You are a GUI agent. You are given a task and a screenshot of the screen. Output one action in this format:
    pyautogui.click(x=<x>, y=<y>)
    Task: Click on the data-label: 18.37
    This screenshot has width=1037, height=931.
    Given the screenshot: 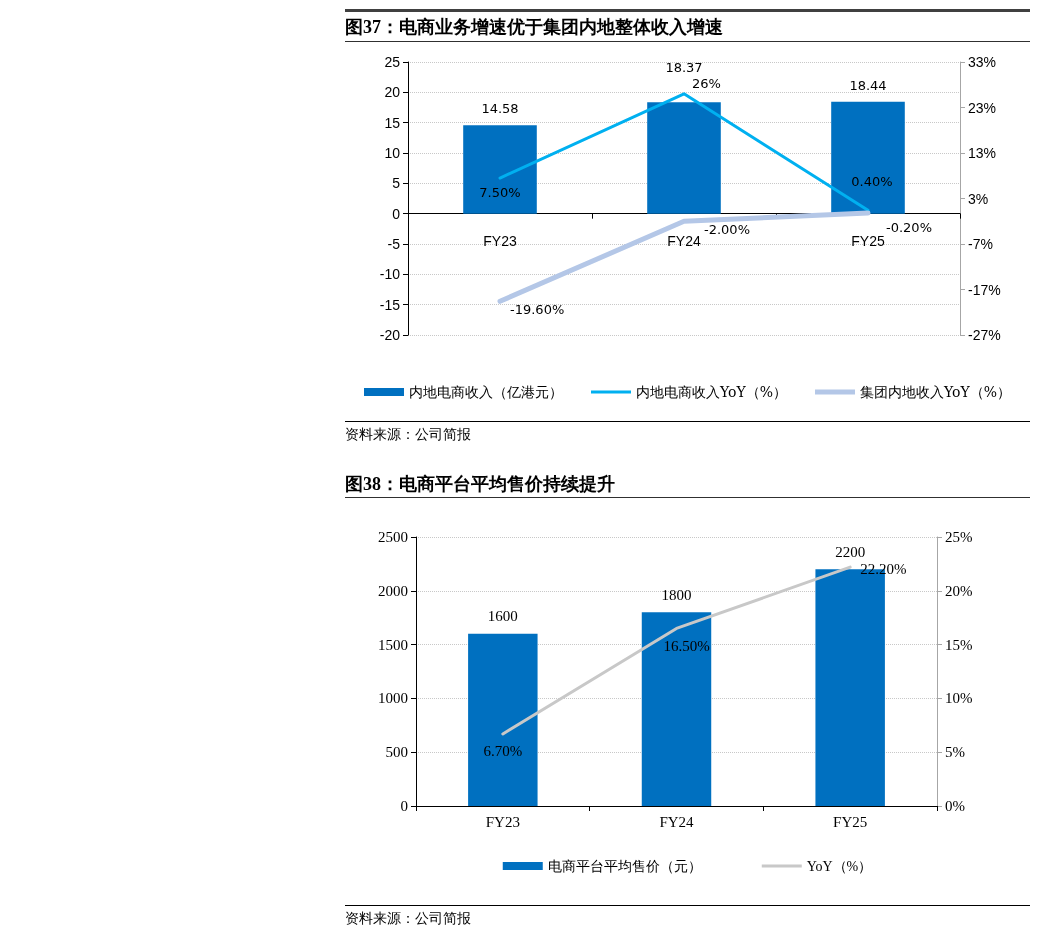 What is the action you would take?
    pyautogui.click(x=684, y=68)
    